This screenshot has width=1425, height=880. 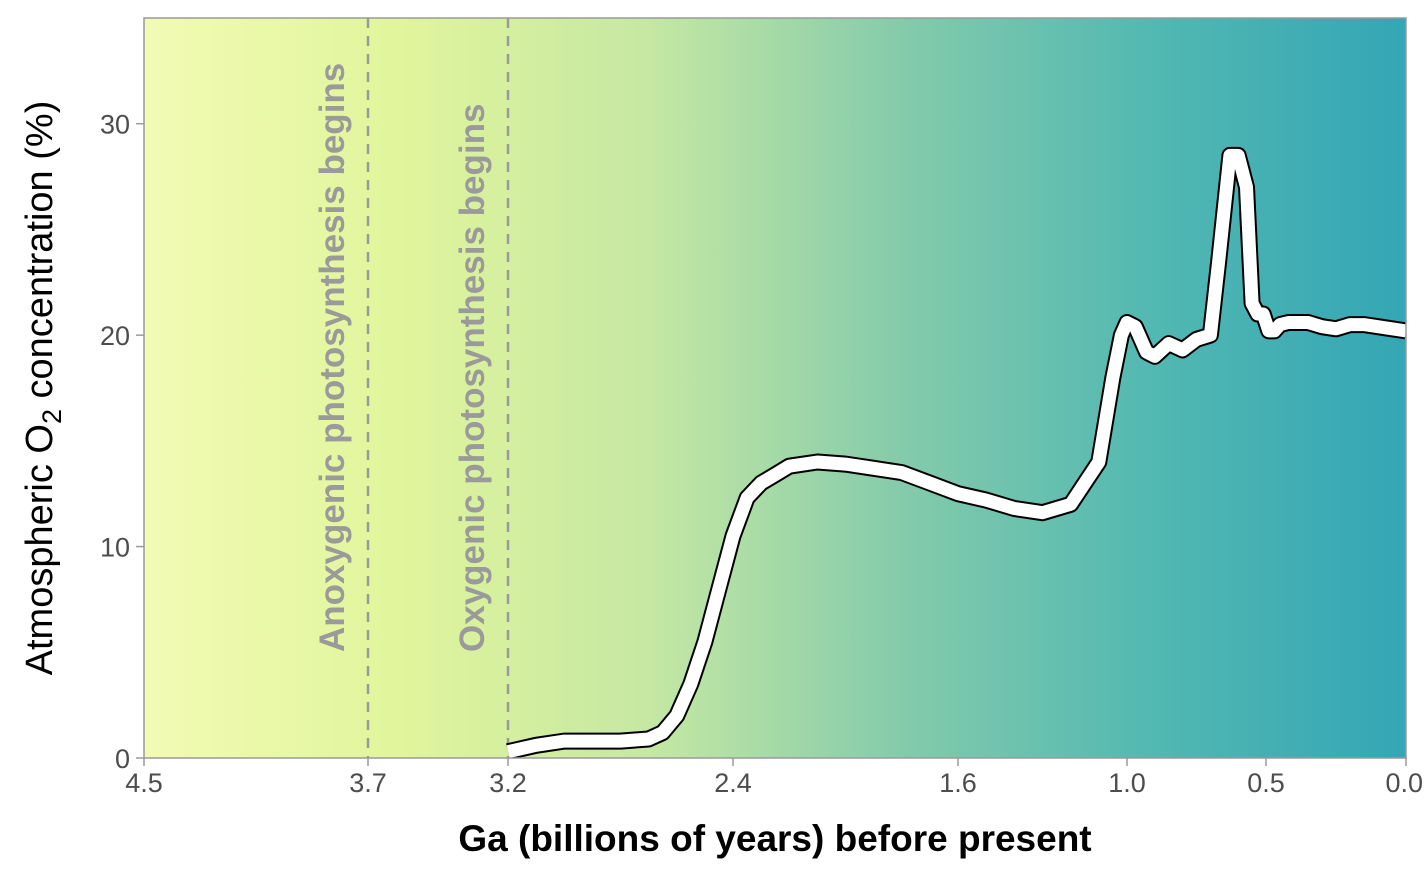 I want to click on y-axis-title-rest: concentration (%), so click(x=40, y=255).